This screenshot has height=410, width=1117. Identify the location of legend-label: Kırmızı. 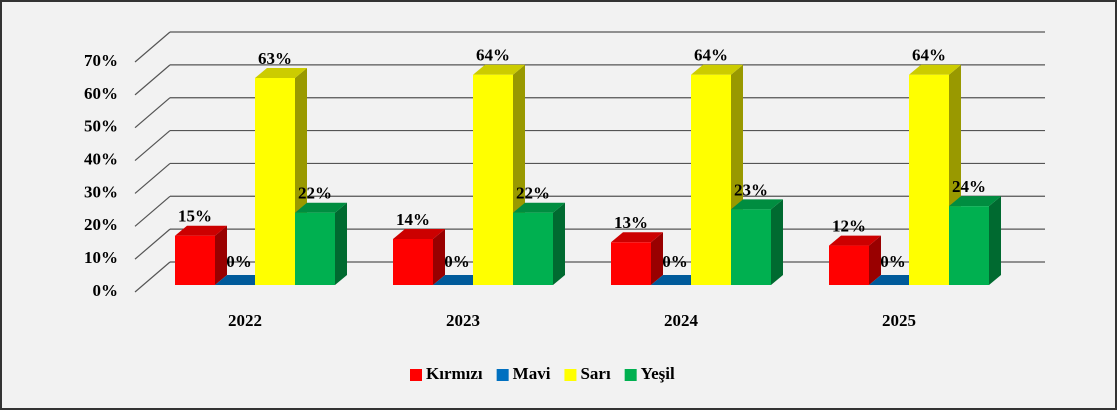
(454, 373).